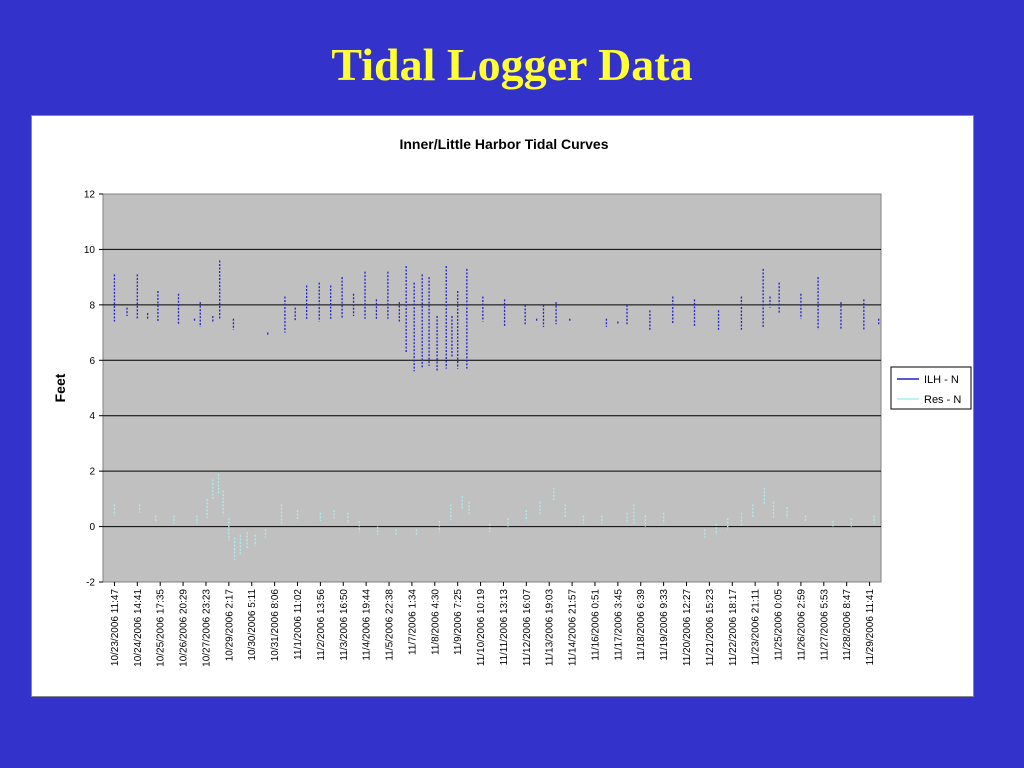  What do you see at coordinates (390, 625) in the screenshot?
I see `x-tick-label: 11/5/2006 22:38` at bounding box center [390, 625].